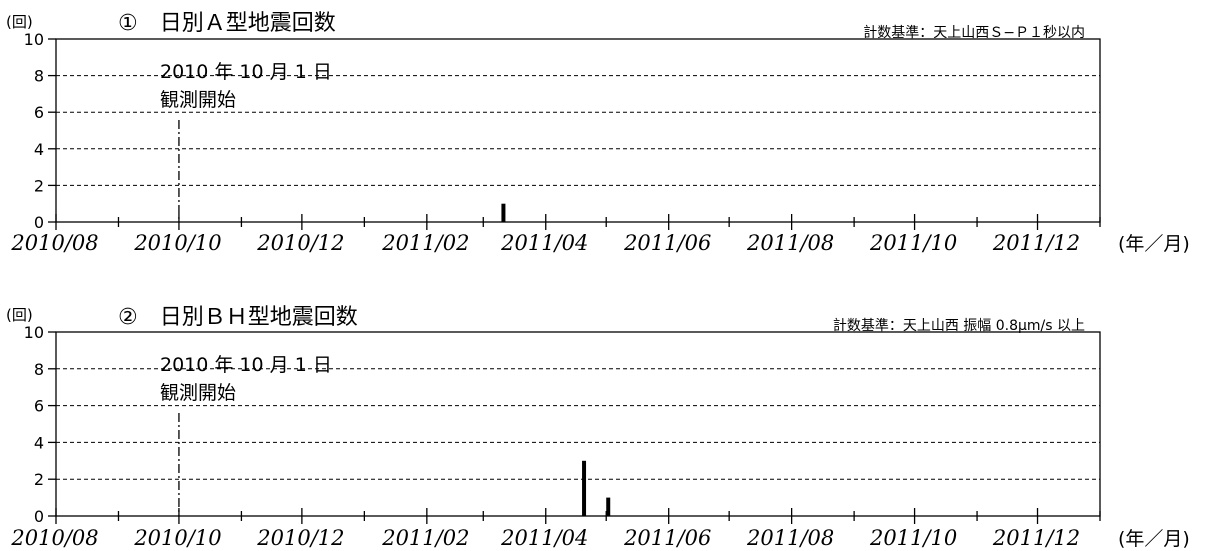 The width and height of the screenshot is (1207, 551). I want to click on chart-title: ① 日別Ａ型地震回数, so click(227, 23).